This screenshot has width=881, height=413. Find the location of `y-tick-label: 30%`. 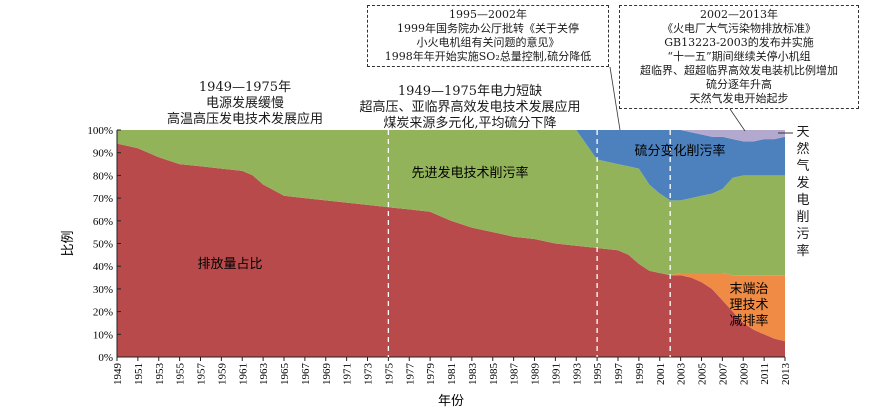

y-tick-label: 30% is located at coordinates (103, 290).